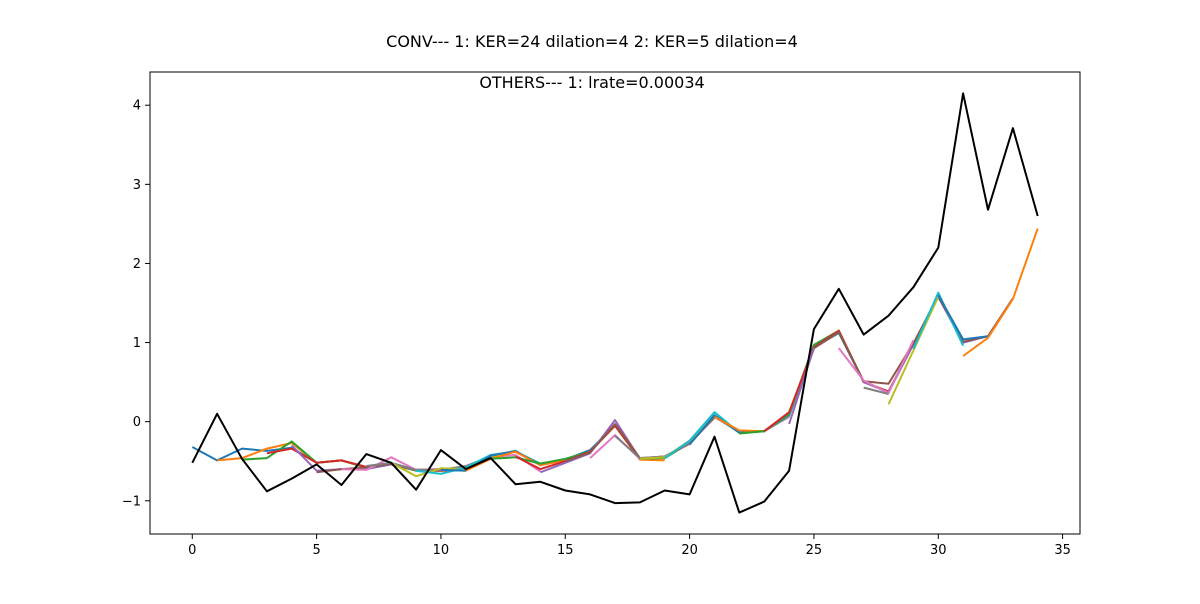  Describe the element at coordinates (137, 343) in the screenshot. I see `y-tick-label: 1` at that location.